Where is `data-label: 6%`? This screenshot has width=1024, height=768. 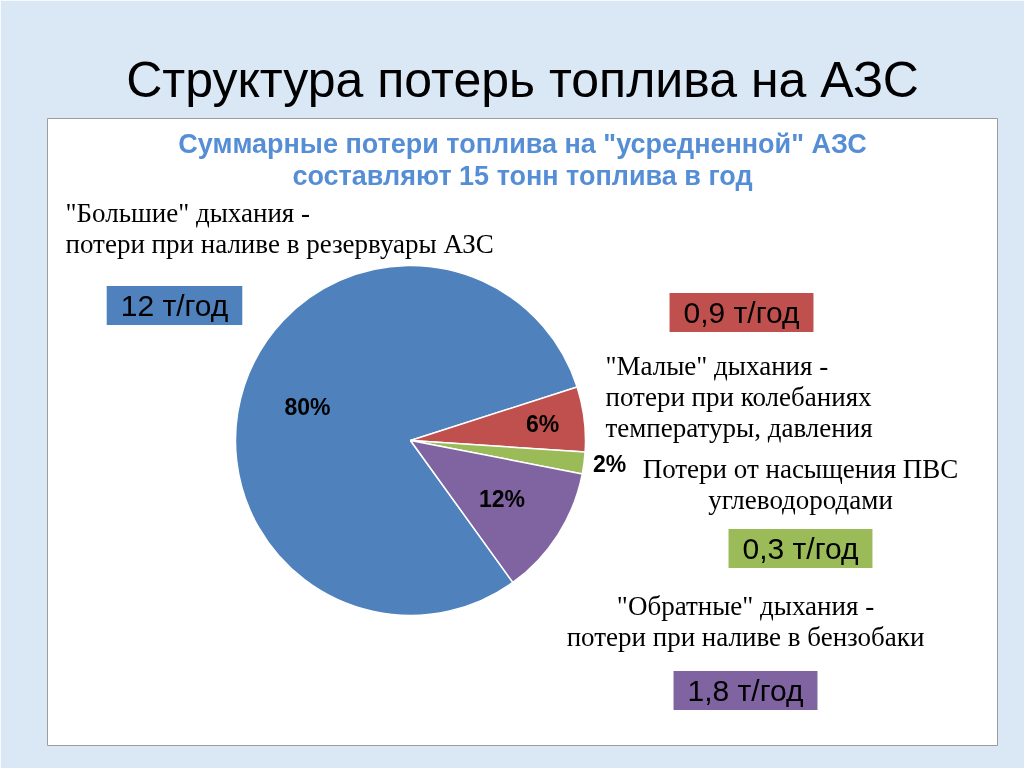 data-label: 6% is located at coordinates (542, 424).